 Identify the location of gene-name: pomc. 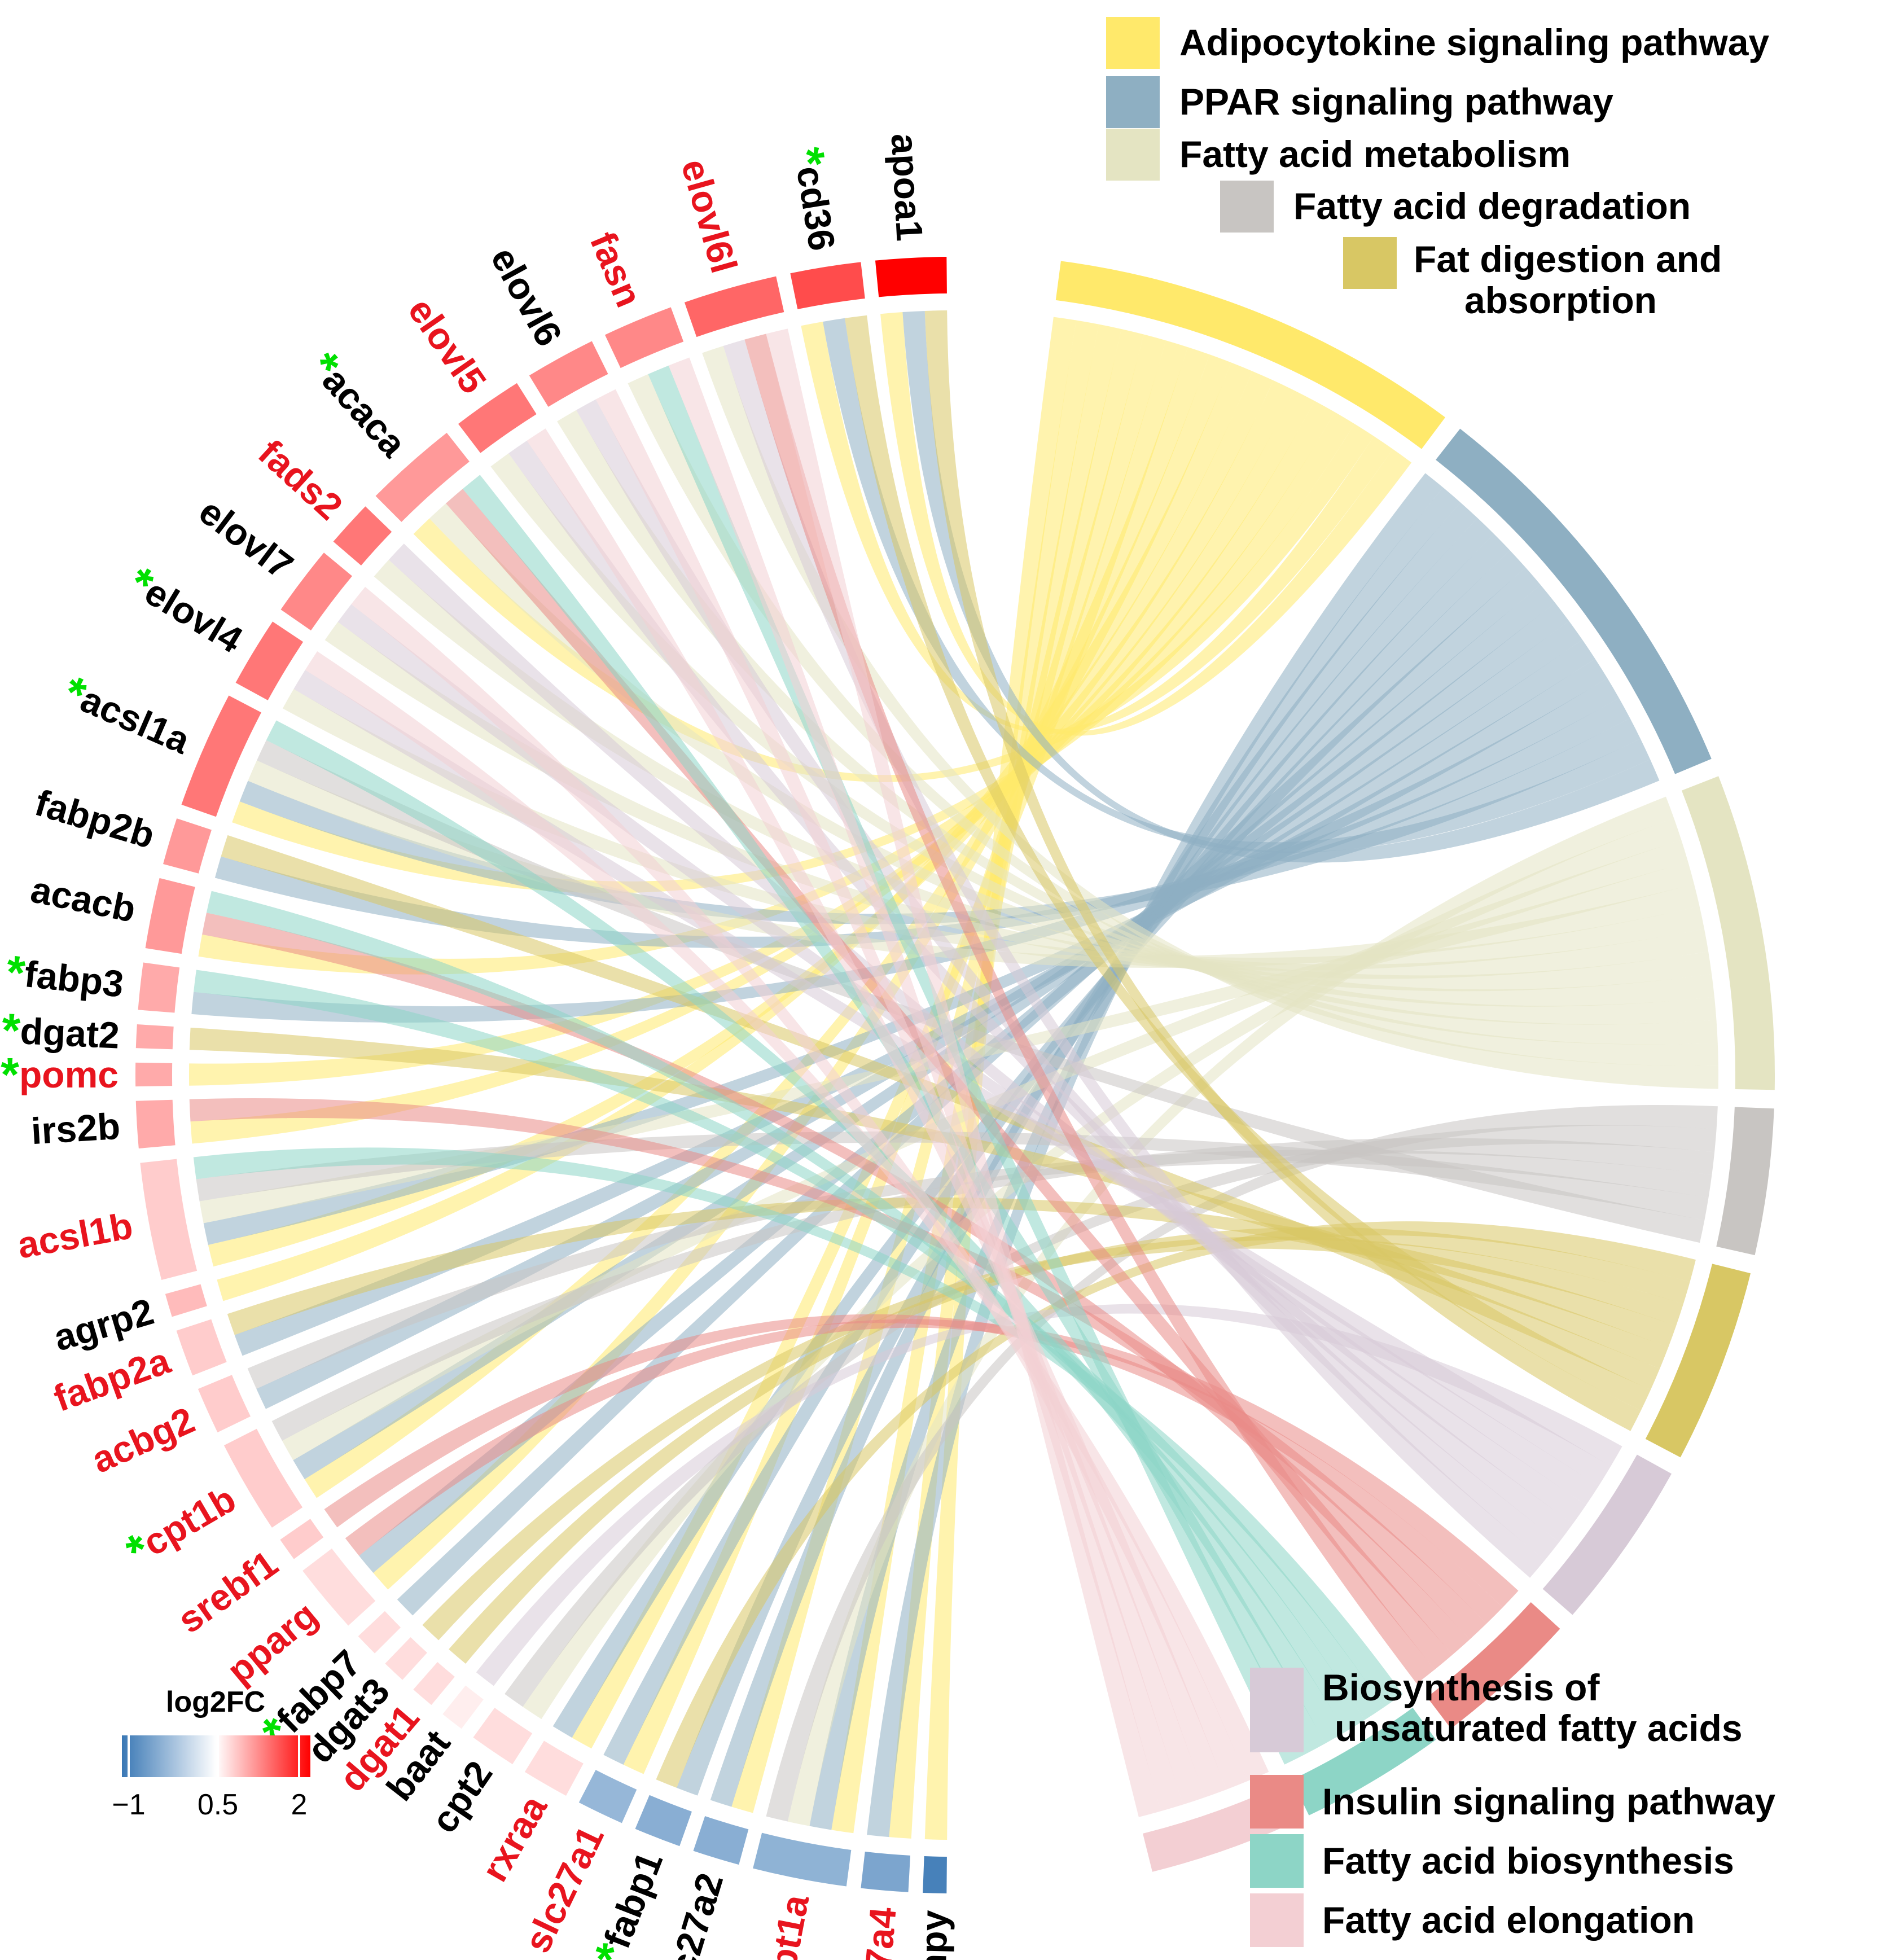
(69, 1074).